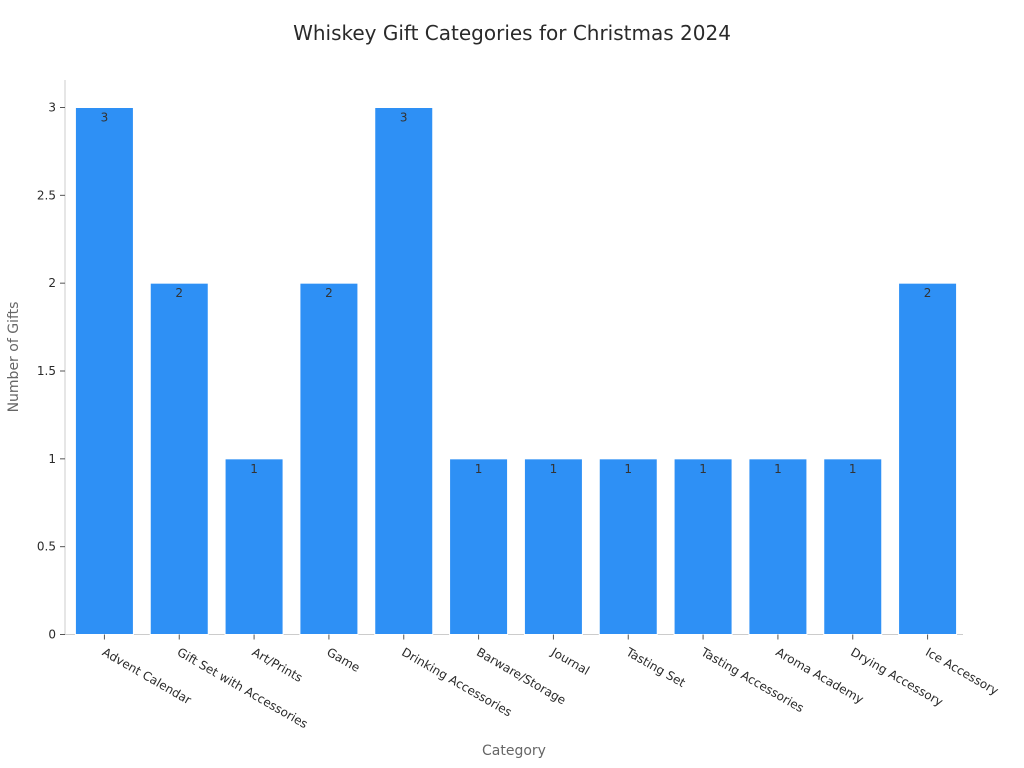 This screenshot has height=768, width=1024. What do you see at coordinates (52, 108) in the screenshot?
I see `y-tick-label: 3` at bounding box center [52, 108].